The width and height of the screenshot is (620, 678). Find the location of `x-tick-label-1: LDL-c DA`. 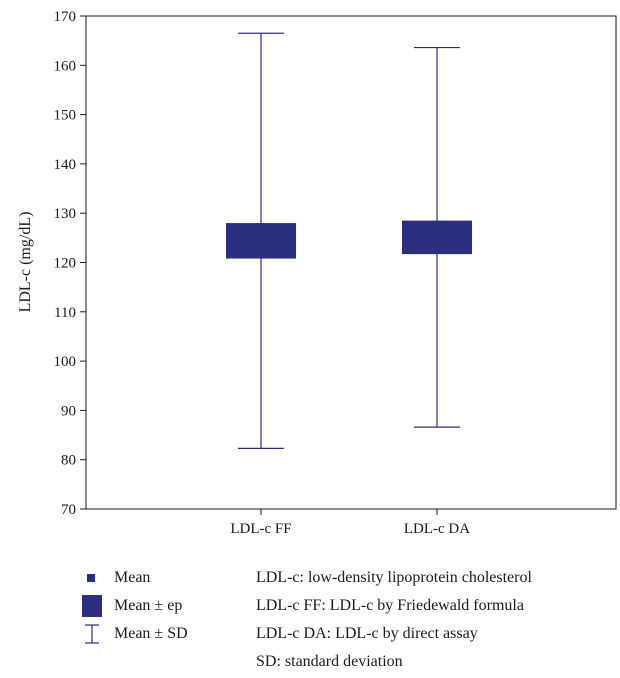

x-tick-label-1: LDL-c DA is located at coordinates (437, 529).